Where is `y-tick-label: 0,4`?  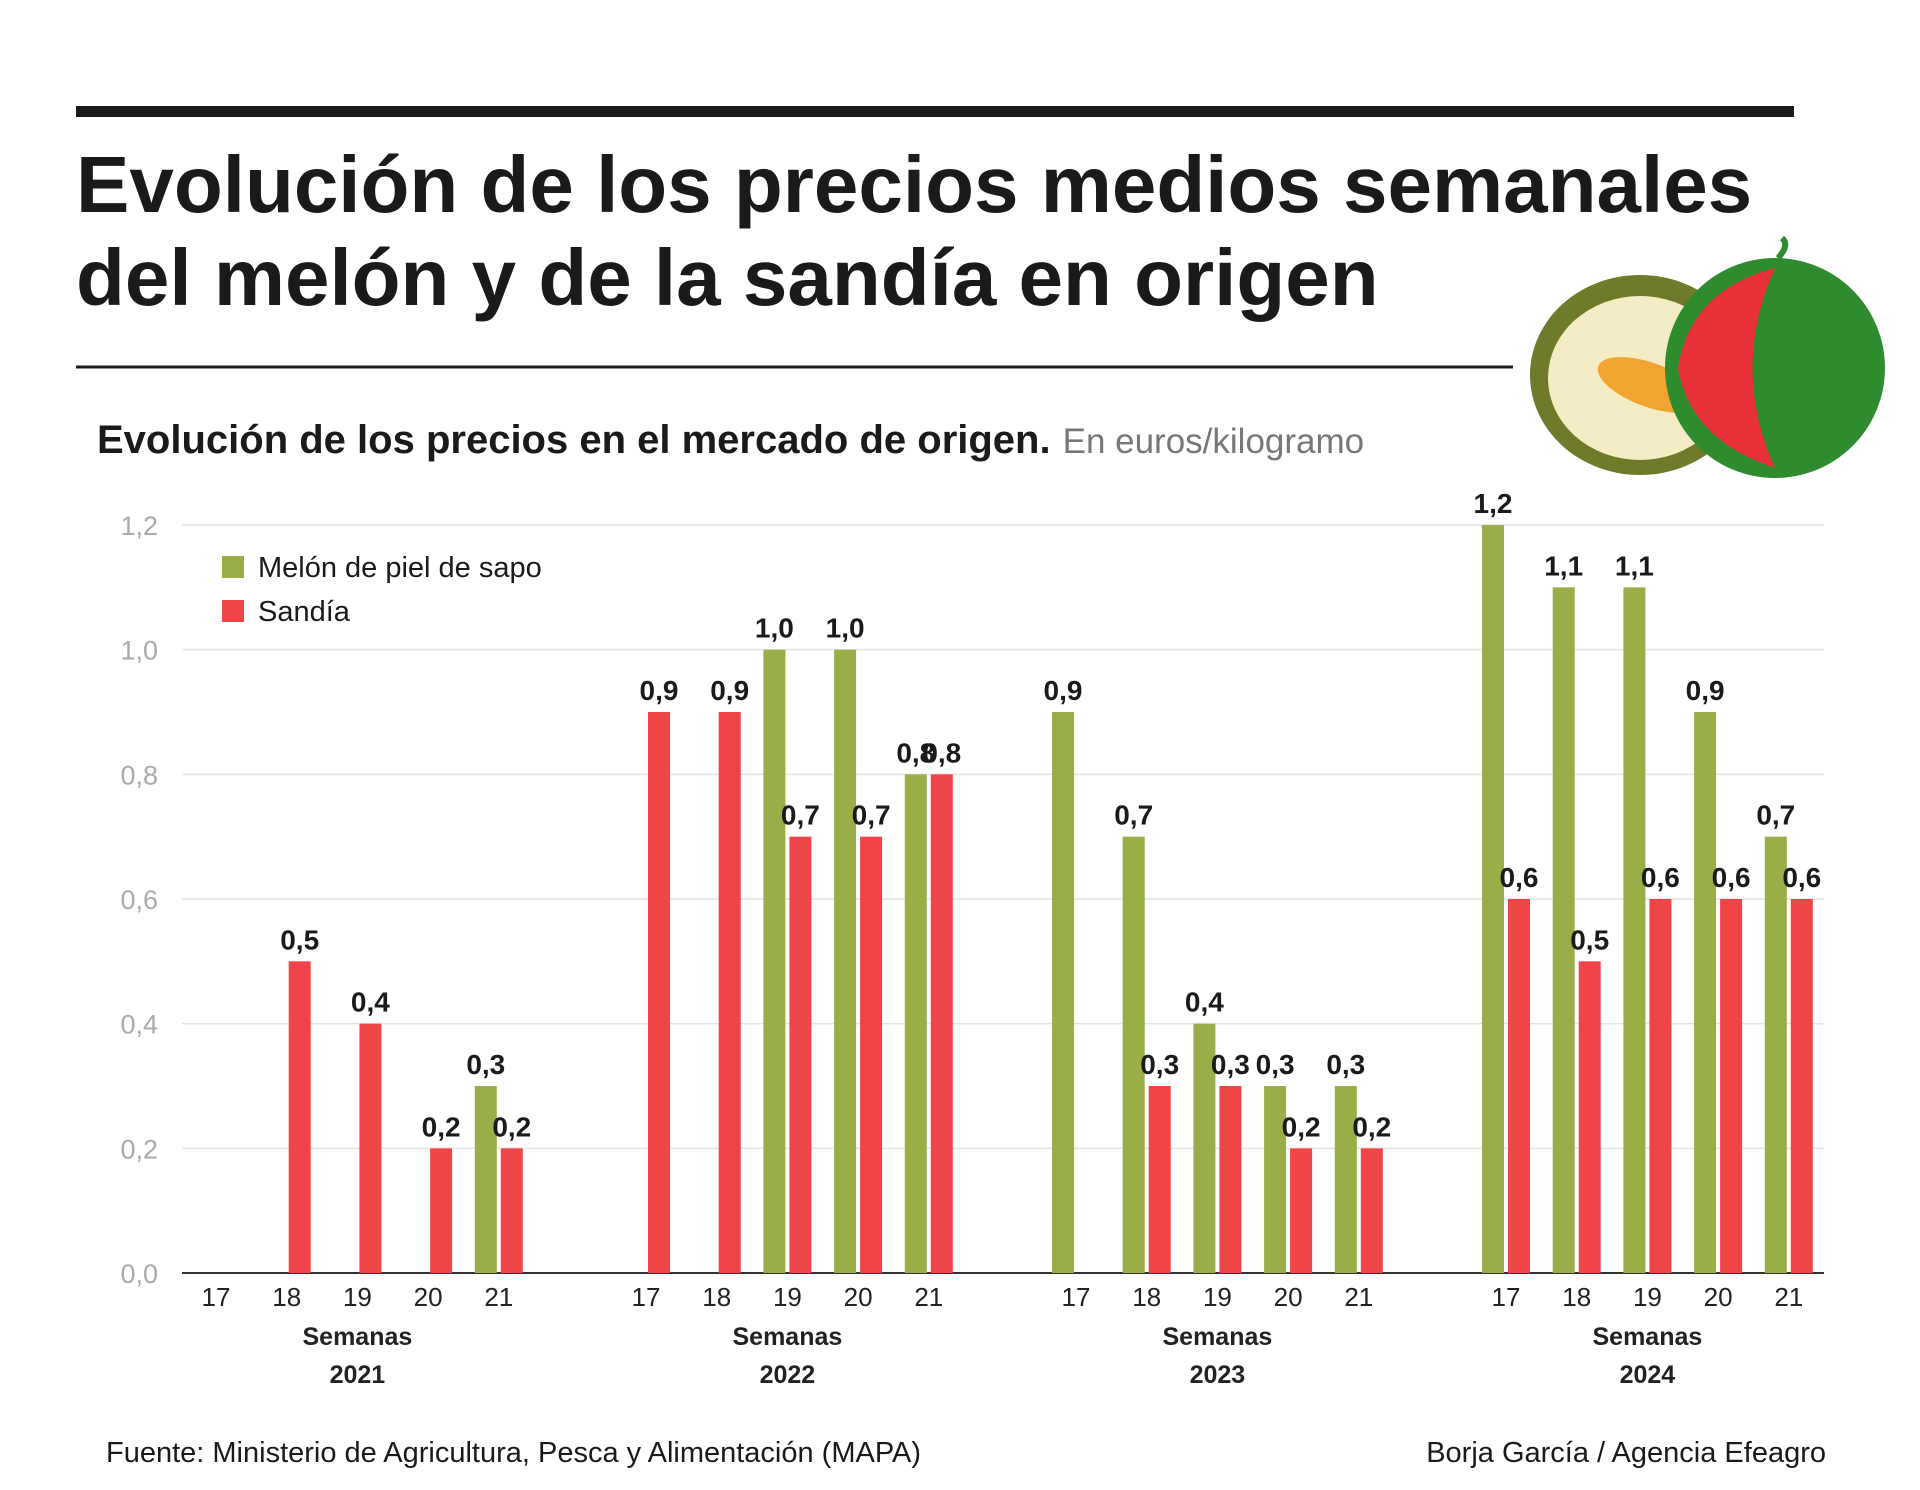
y-tick-label: 0,4 is located at coordinates (139, 1025).